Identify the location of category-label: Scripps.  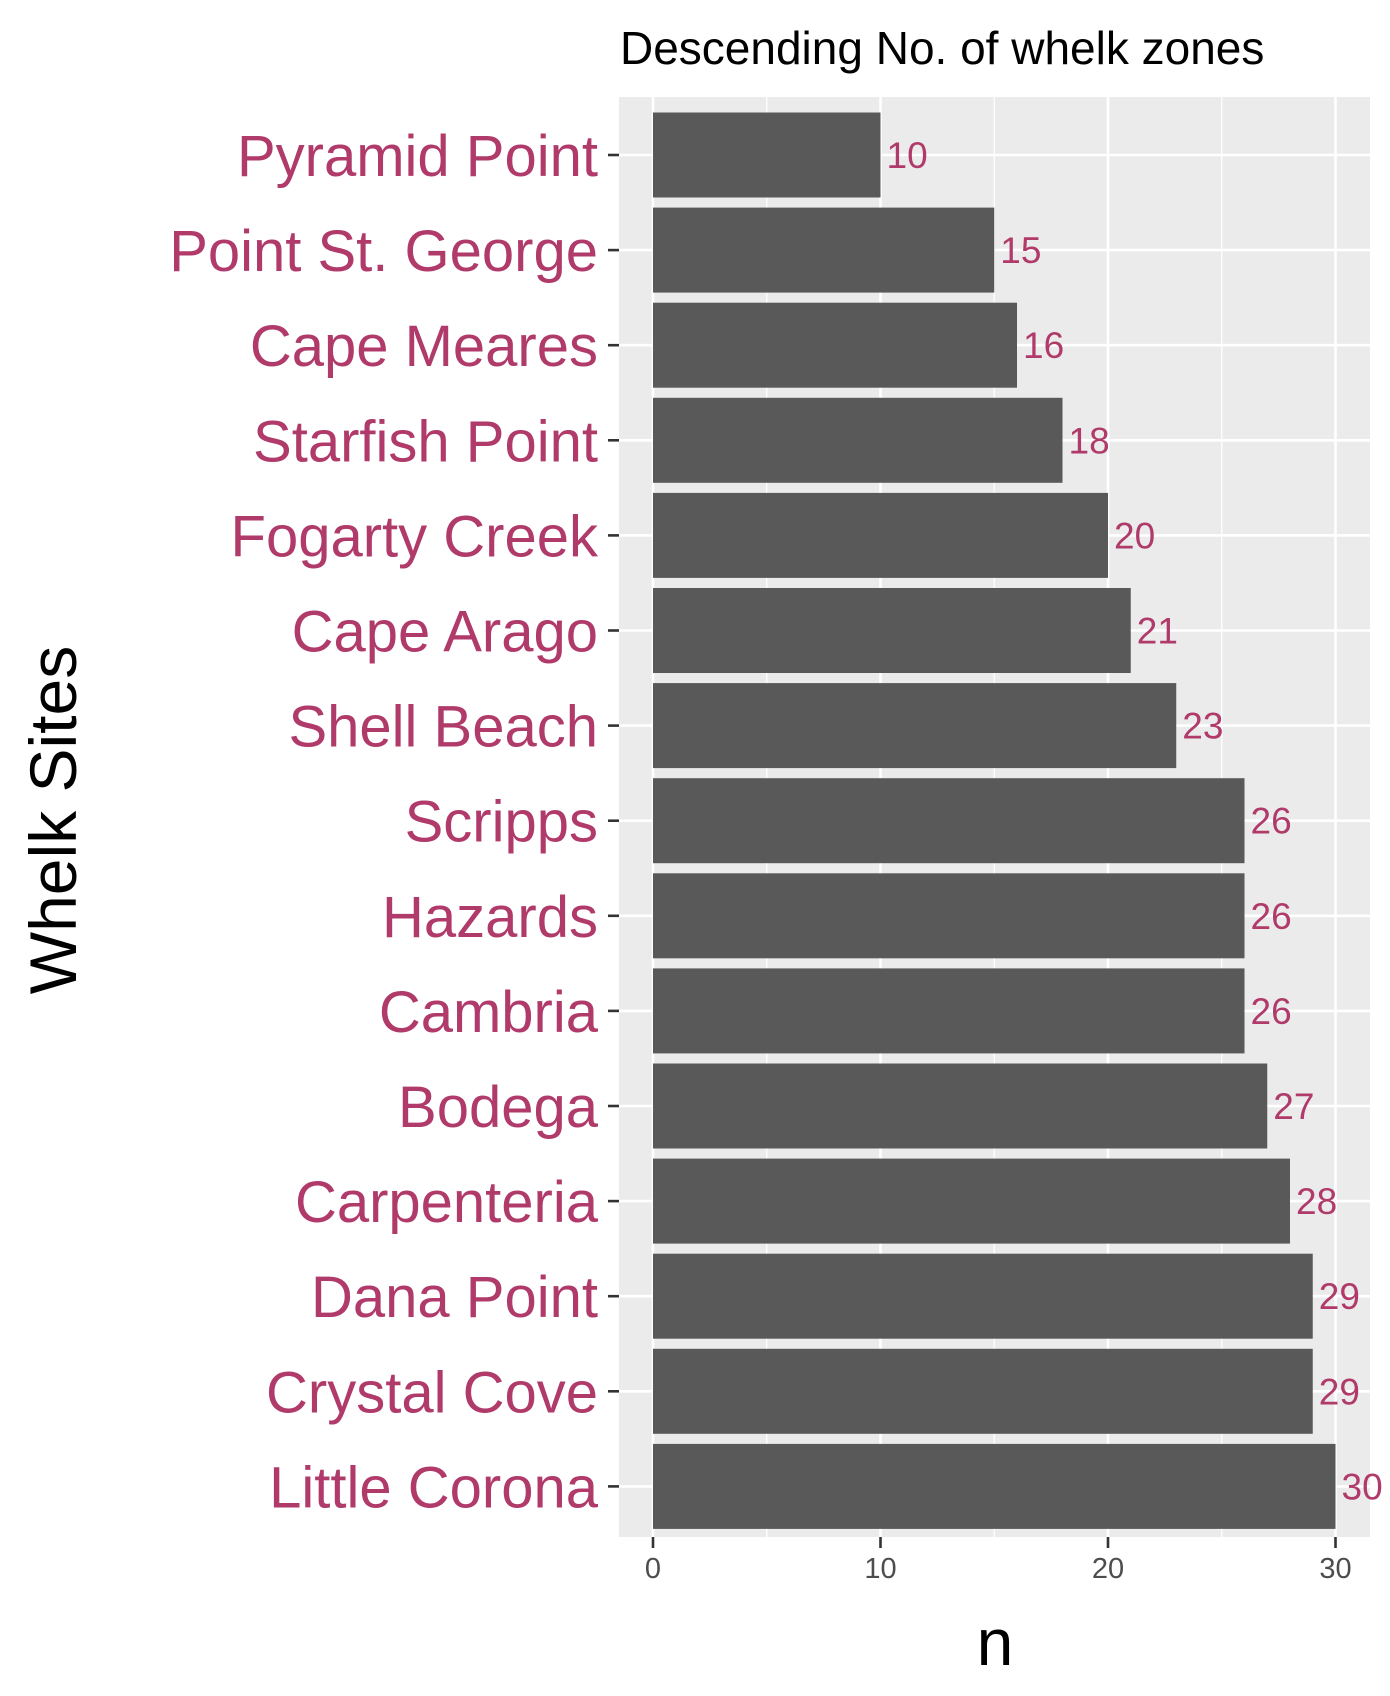
(501, 822).